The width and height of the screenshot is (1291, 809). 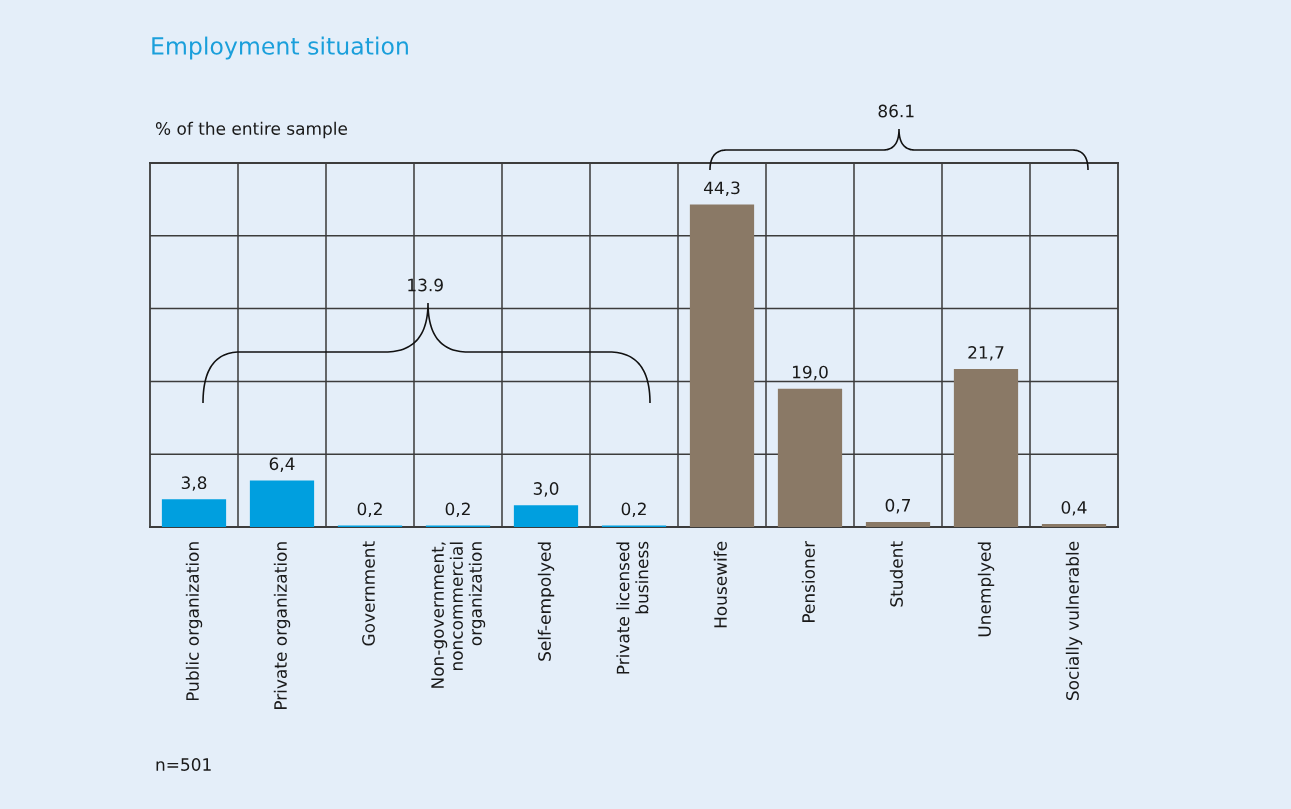 I want to click on data-label: 0,7, so click(x=898, y=506).